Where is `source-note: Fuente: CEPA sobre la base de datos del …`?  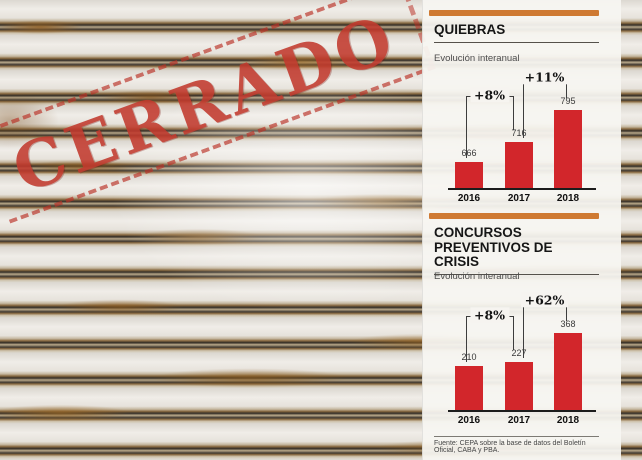
source-note: Fuente: CEPA sobre la base de datos del … is located at coordinates (510, 447).